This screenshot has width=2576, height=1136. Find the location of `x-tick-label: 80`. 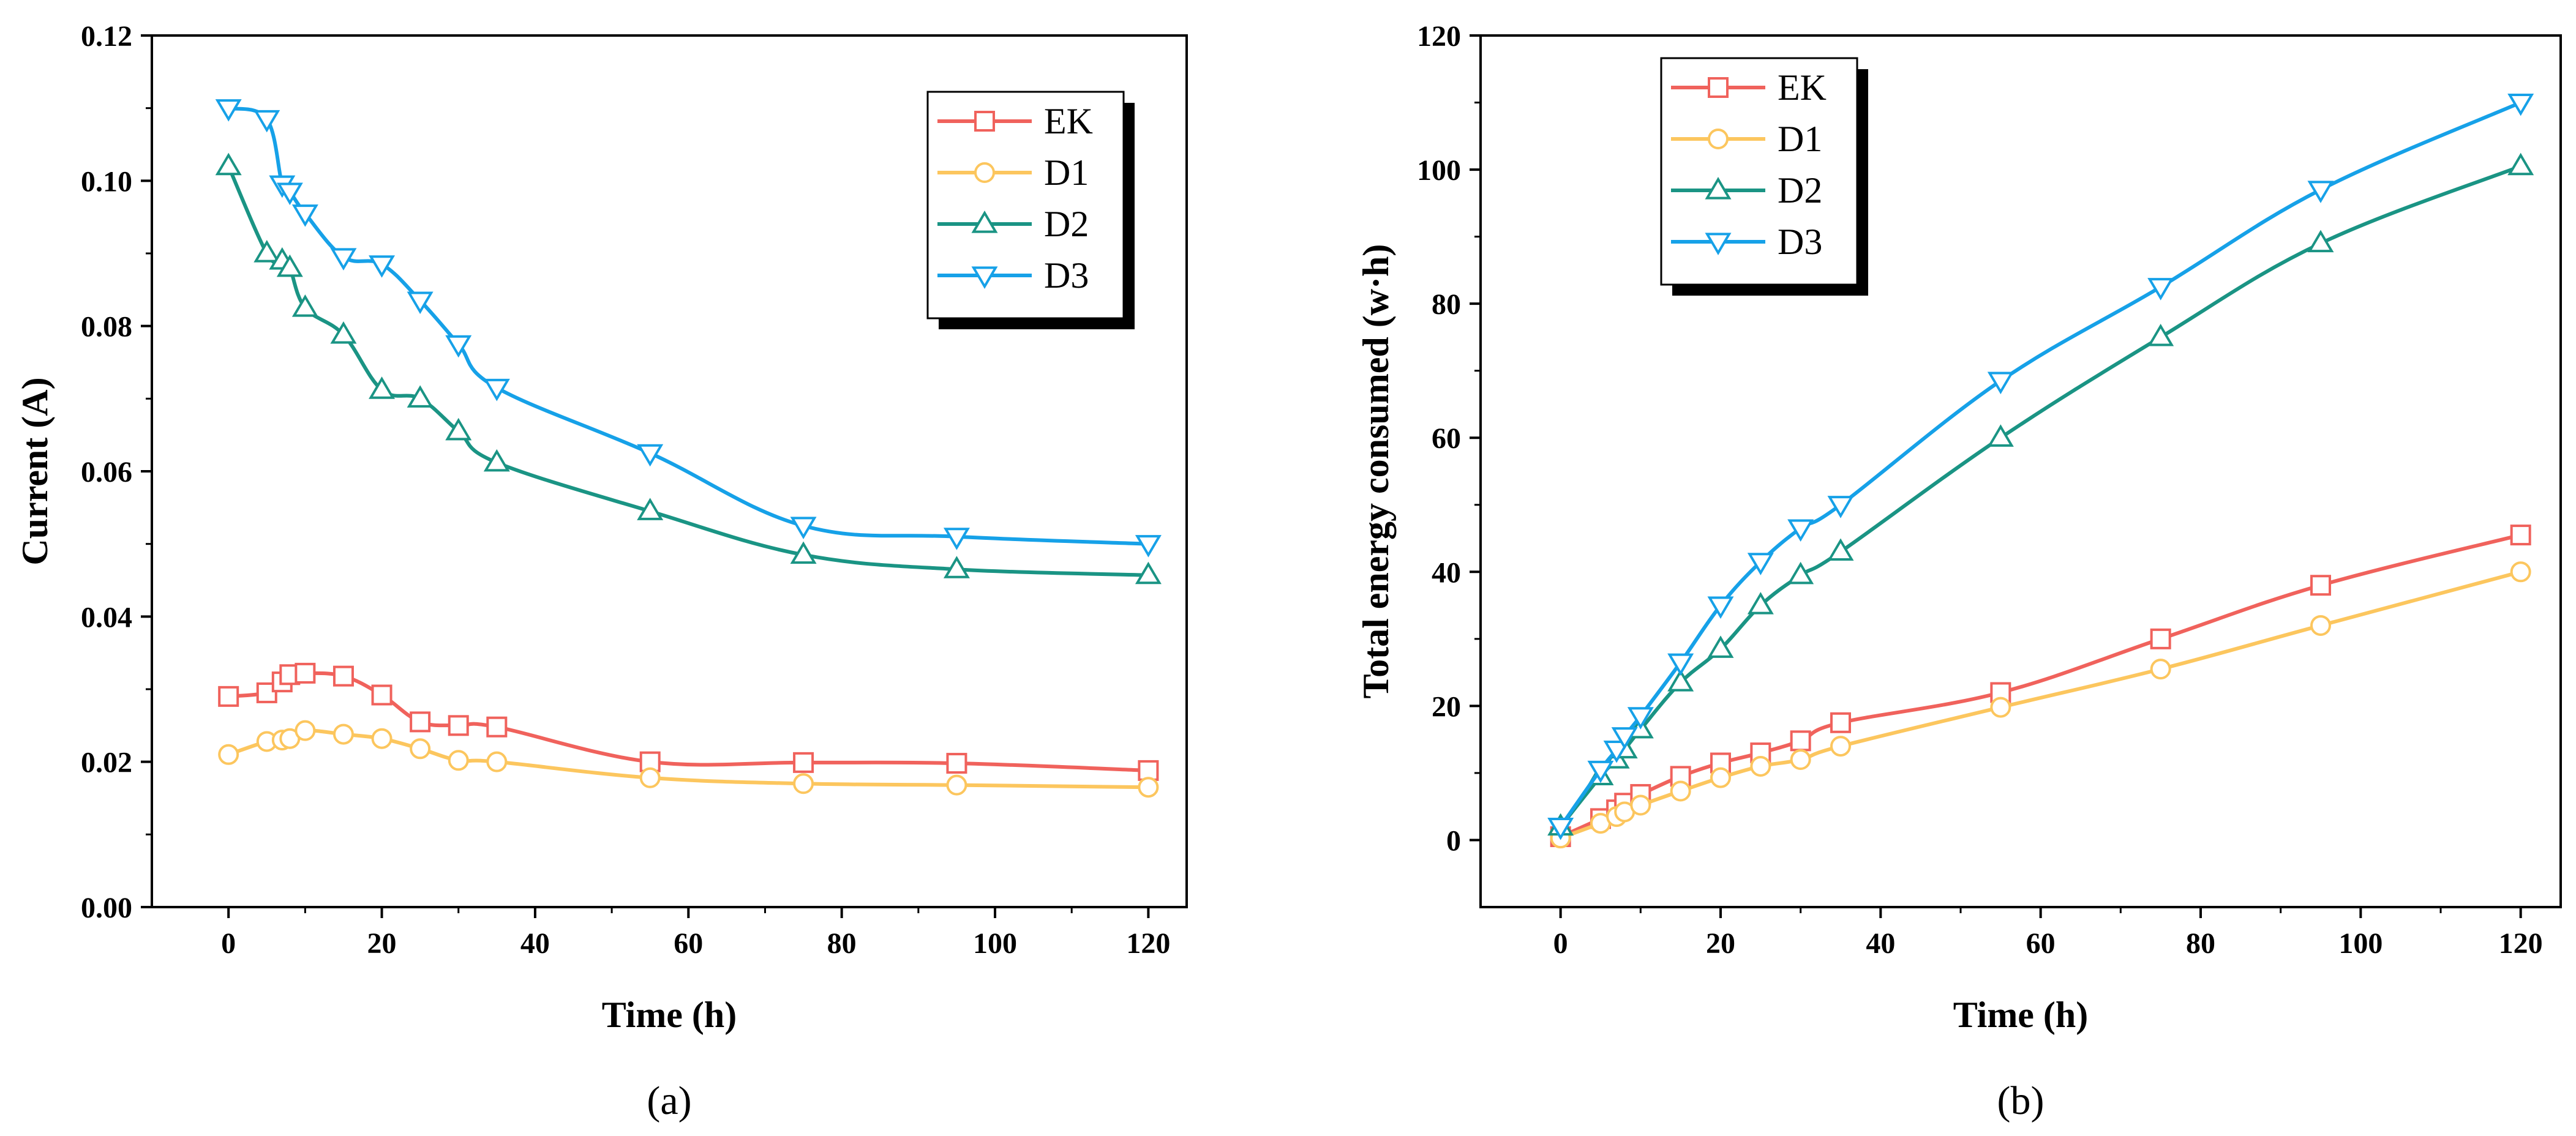

x-tick-label: 80 is located at coordinates (842, 943).